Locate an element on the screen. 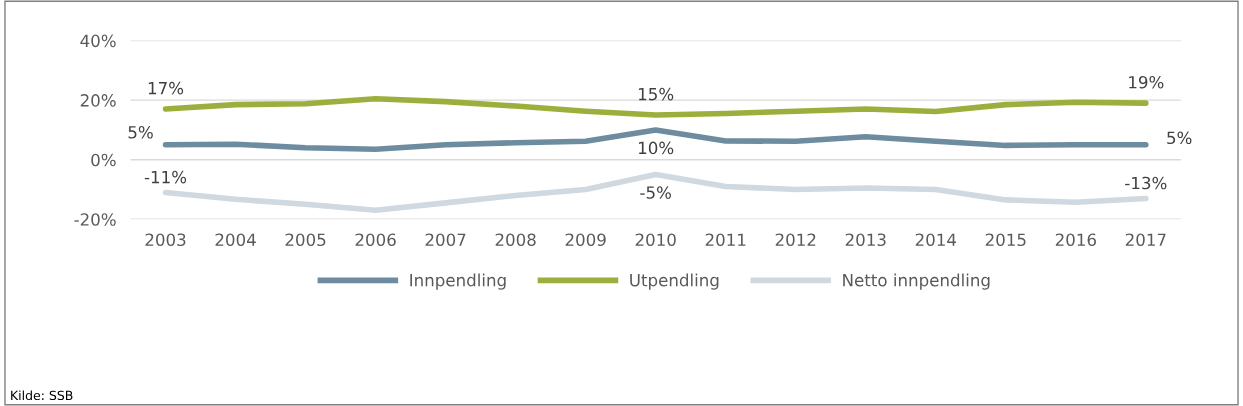  x-tick-label: 2011 is located at coordinates (725, 240).